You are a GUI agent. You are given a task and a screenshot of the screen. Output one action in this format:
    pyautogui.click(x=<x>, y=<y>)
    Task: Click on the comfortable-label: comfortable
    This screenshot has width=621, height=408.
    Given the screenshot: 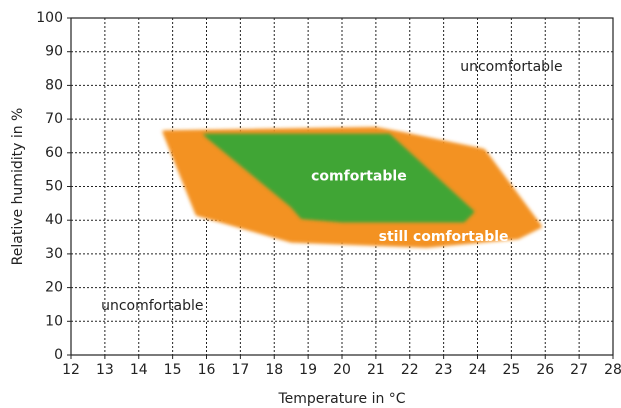 What is the action you would take?
    pyautogui.click(x=359, y=176)
    